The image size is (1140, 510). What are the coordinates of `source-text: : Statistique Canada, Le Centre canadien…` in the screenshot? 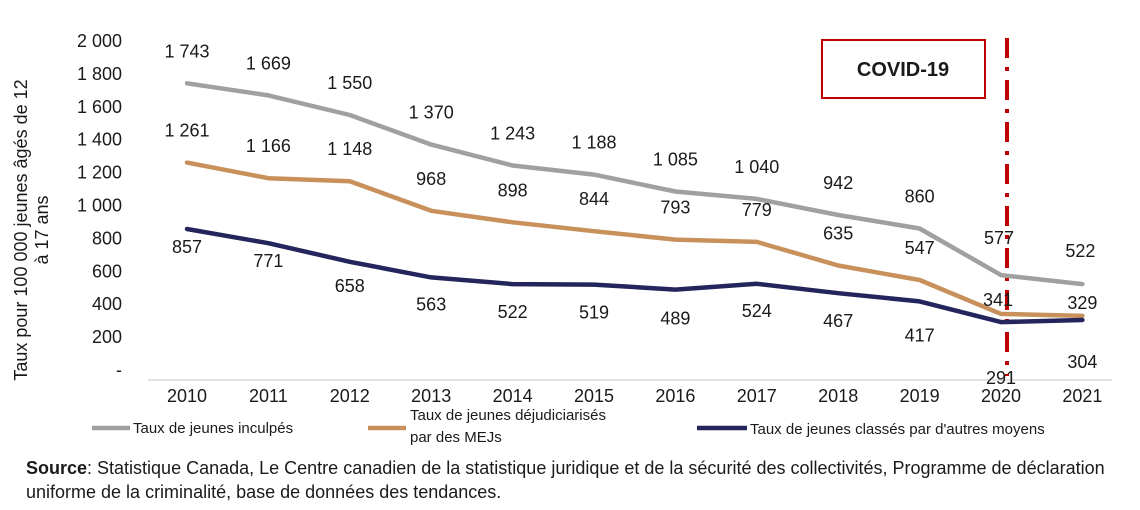 It's located at (565, 480).